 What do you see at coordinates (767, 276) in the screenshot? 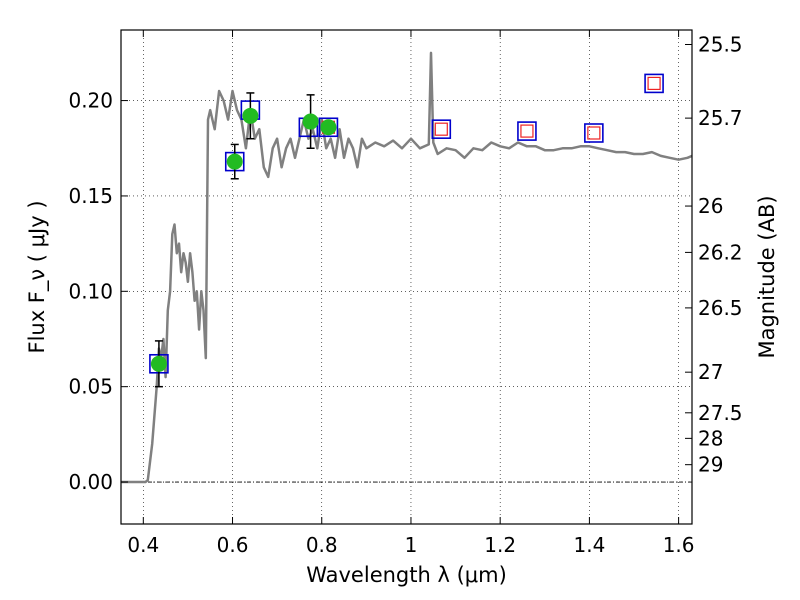
I see `right-y-axis-label: Magnitude (AB)` at bounding box center [767, 276].